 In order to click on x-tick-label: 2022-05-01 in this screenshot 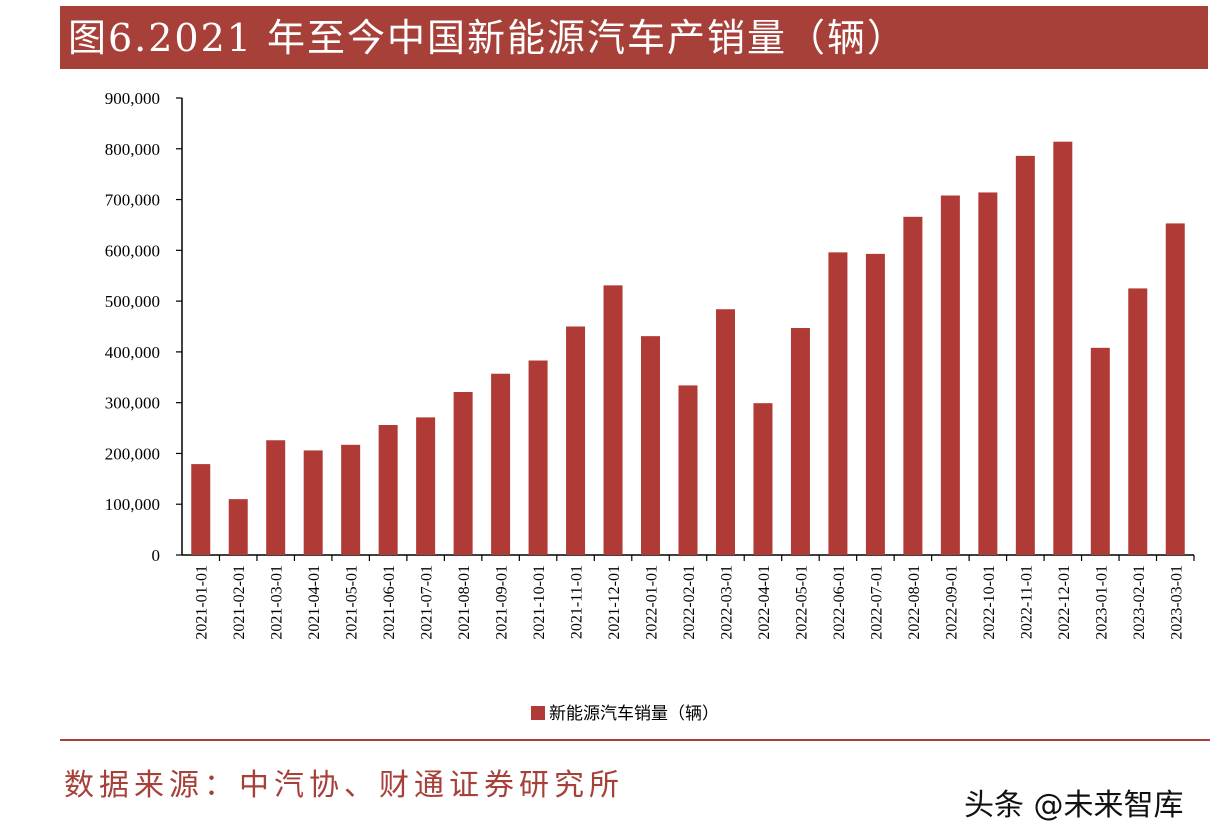, I will do `click(801, 602)`.